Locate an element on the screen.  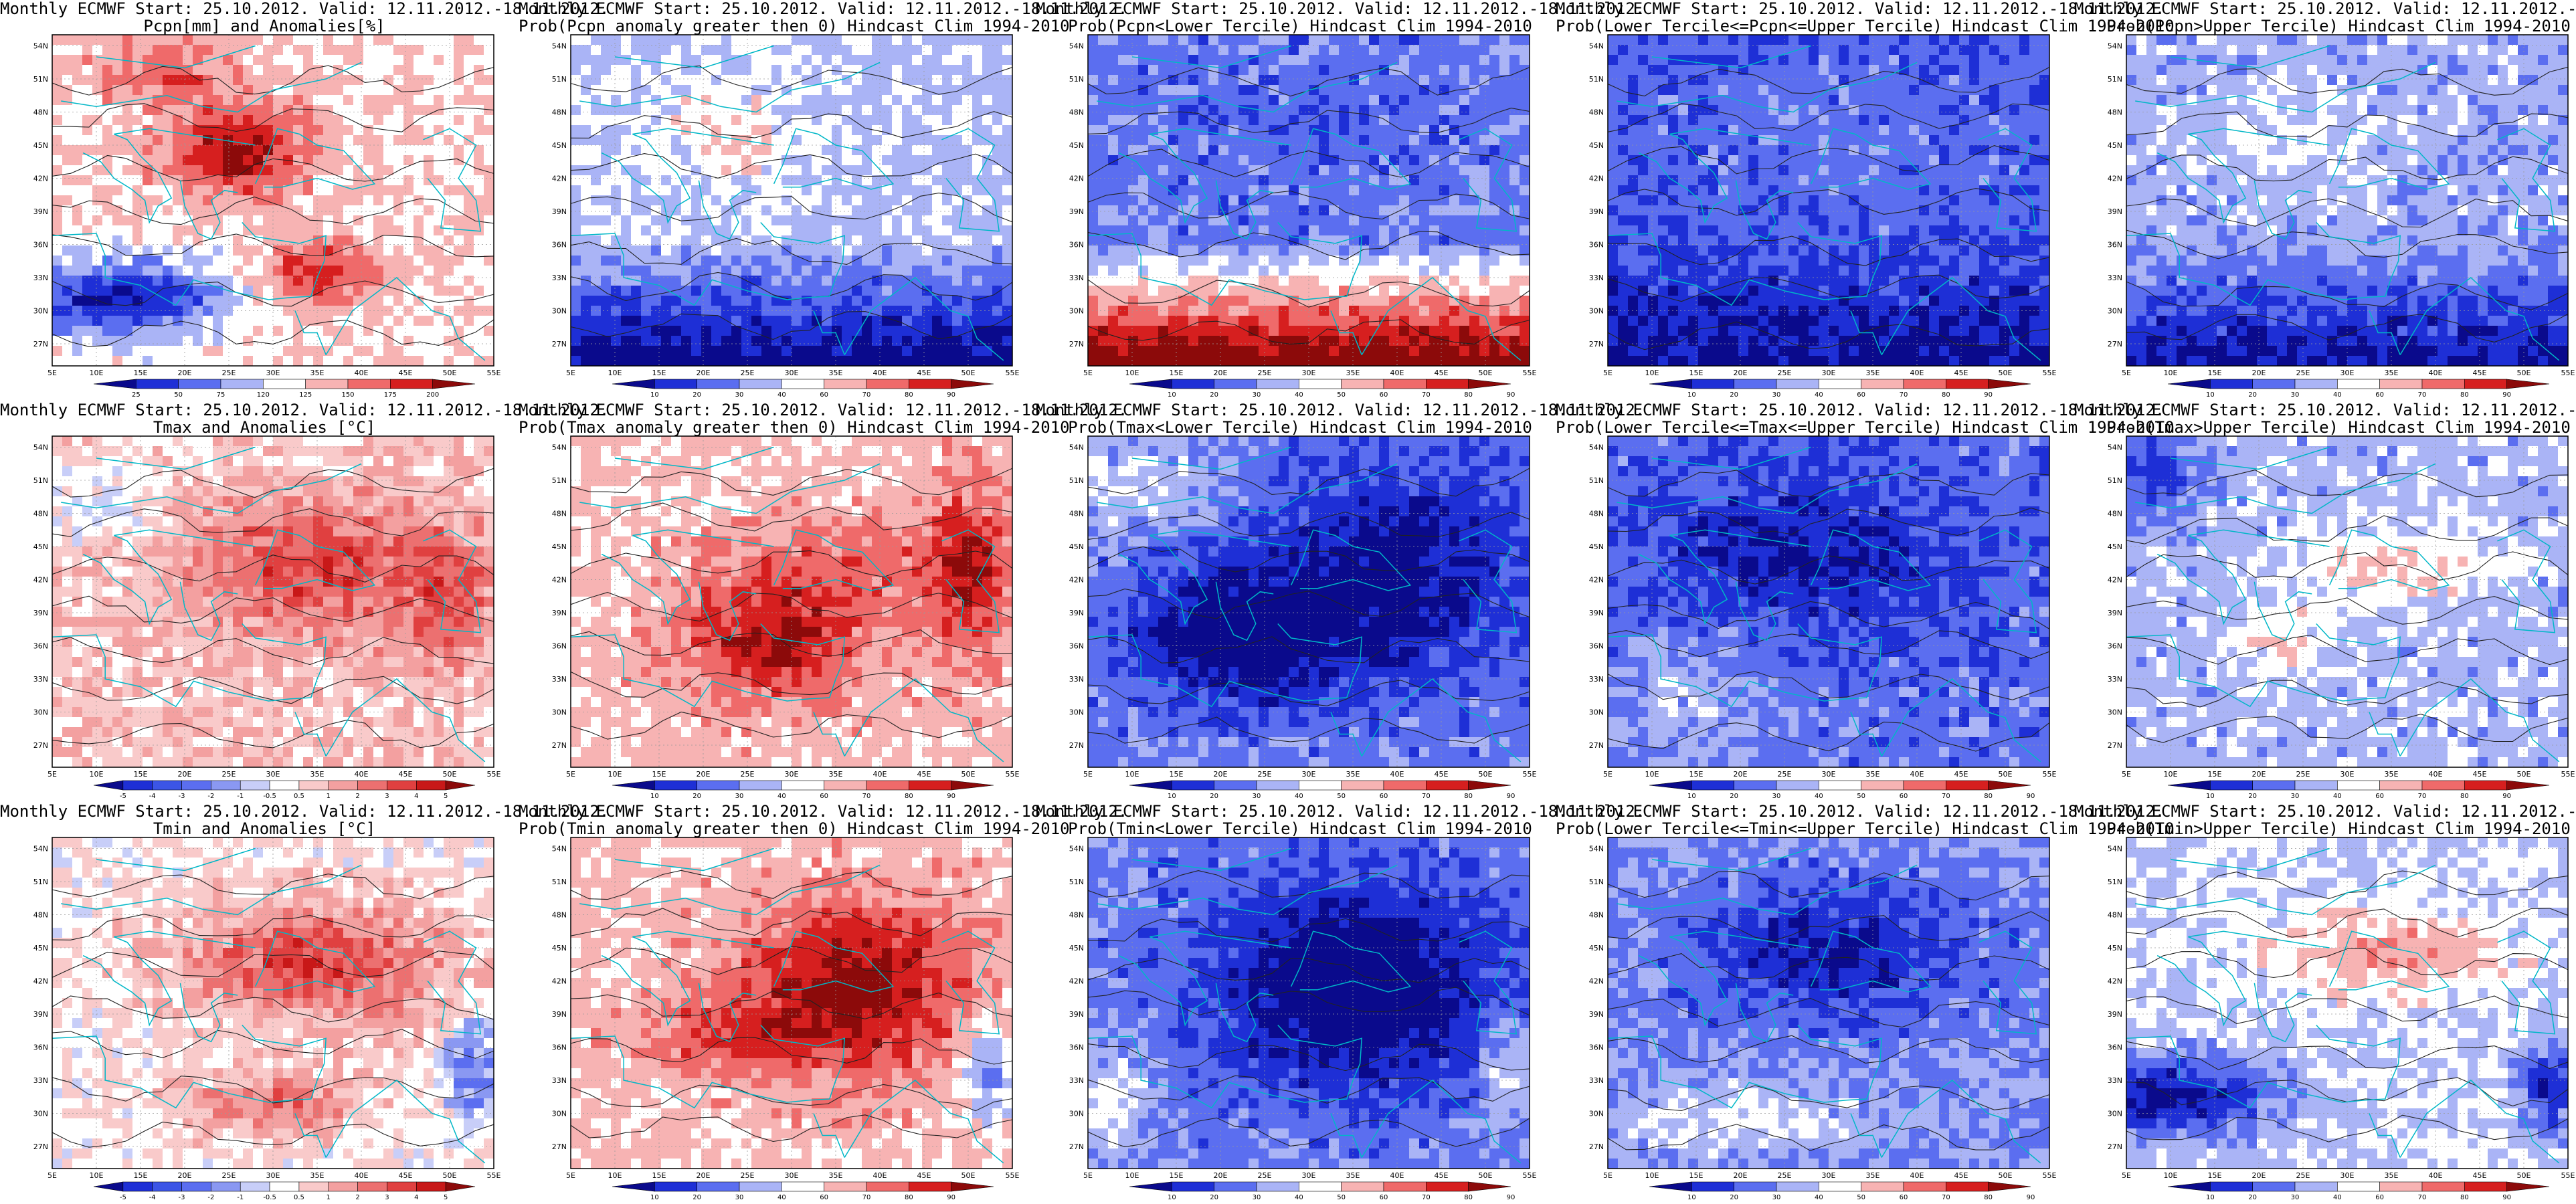
lat-tick-label: 51N is located at coordinates (559, 882).